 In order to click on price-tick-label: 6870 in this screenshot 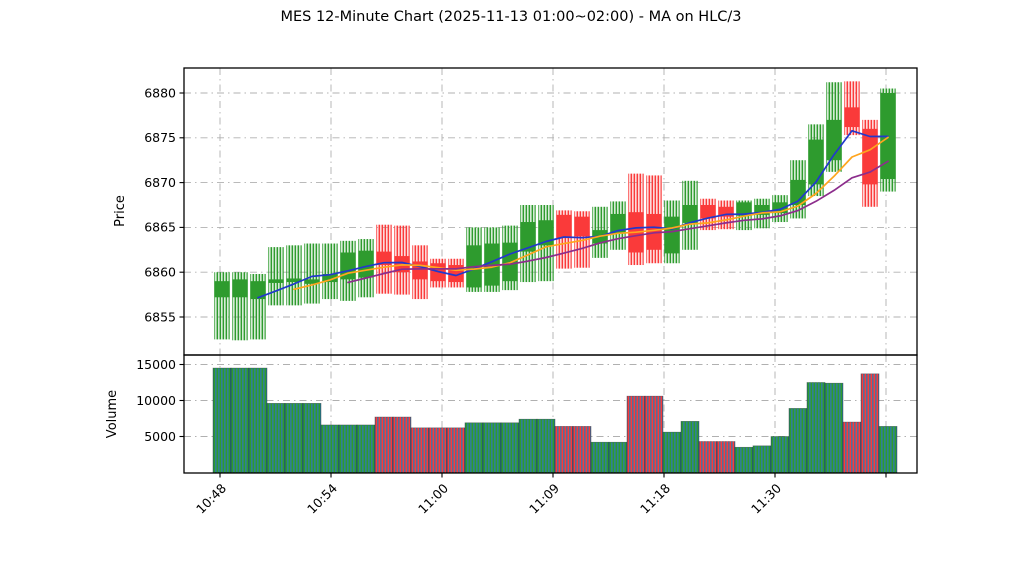, I will do `click(160, 182)`.